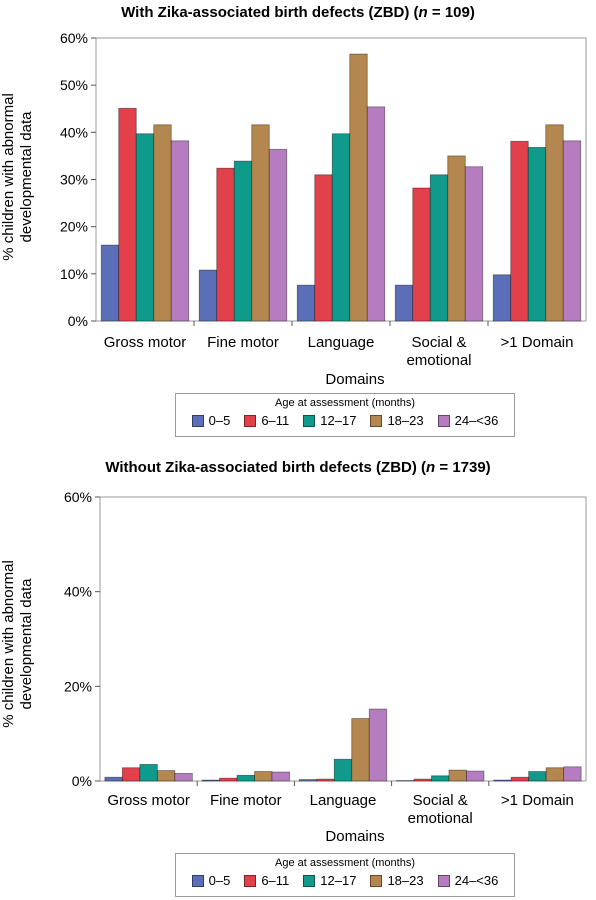 The image size is (596, 900). Describe the element at coordinates (74, 274) in the screenshot. I see `y-tick-label: 10%` at that location.